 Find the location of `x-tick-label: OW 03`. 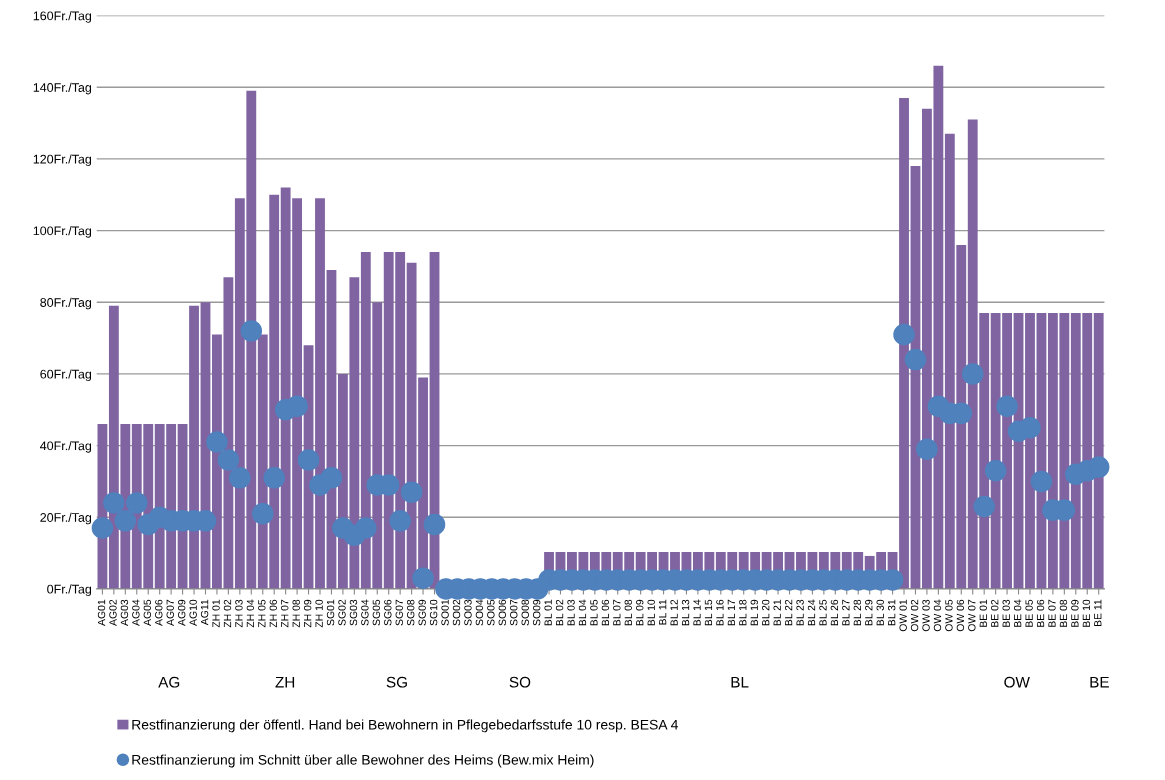

x-tick-label: OW 03 is located at coordinates (926, 615).